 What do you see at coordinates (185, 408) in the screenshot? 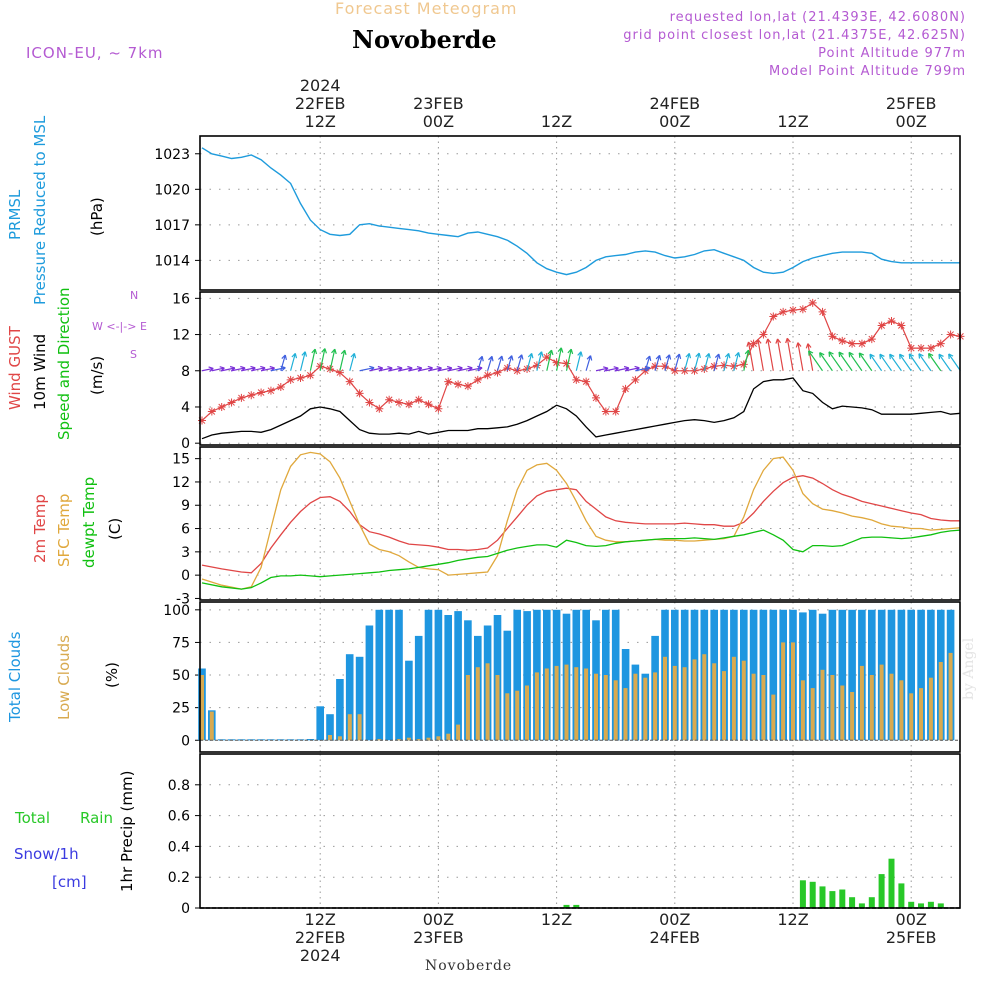
I see `y-tick-label: 4` at bounding box center [185, 408].